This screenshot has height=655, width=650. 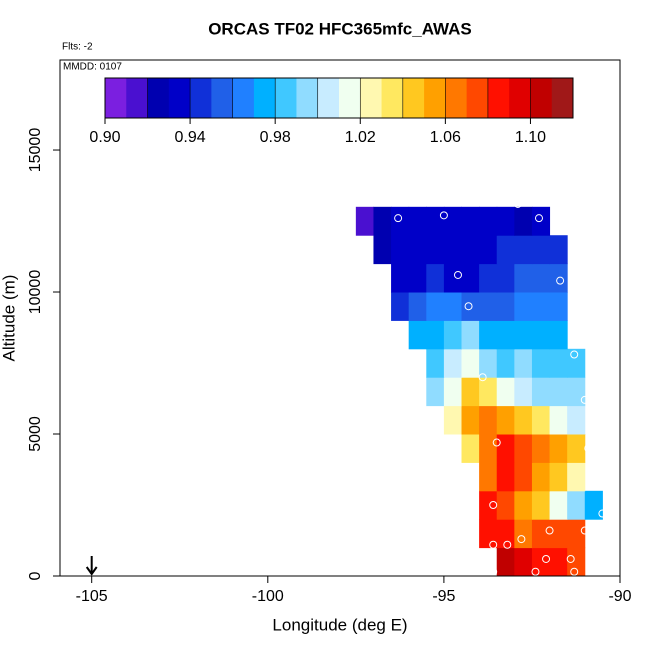 What do you see at coordinates (530, 137) in the screenshot?
I see `colorbar-tick-label: 1.10` at bounding box center [530, 137].